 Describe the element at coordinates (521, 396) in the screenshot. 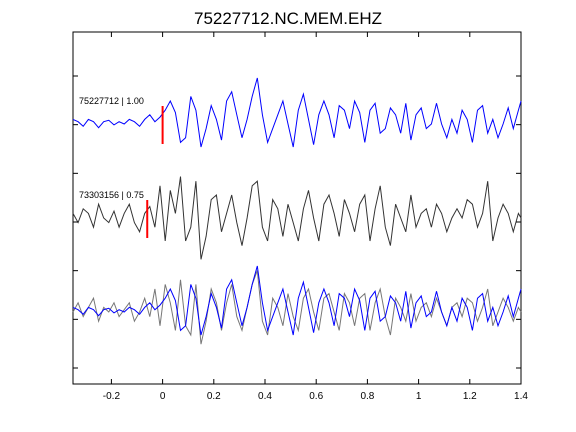

I see `x-tick-label: 1.4` at that location.